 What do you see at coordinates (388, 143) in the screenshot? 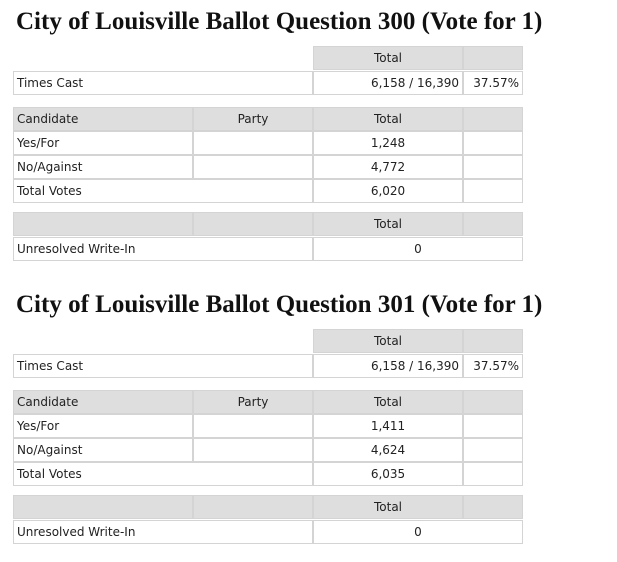
I see `vote-total: 1,248` at bounding box center [388, 143].